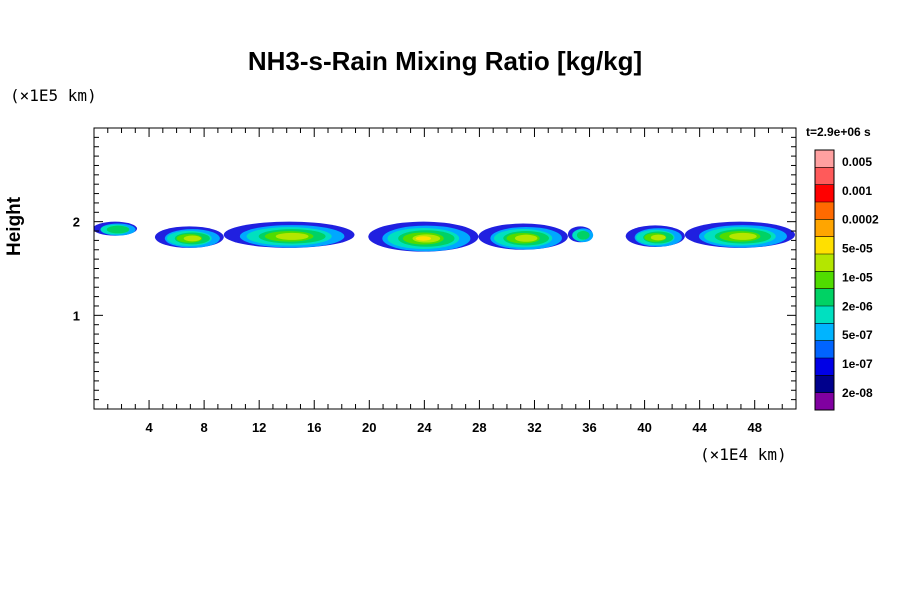 The image size is (900, 600). What do you see at coordinates (699, 427) in the screenshot?
I see `x-tick-label: 44` at bounding box center [699, 427].